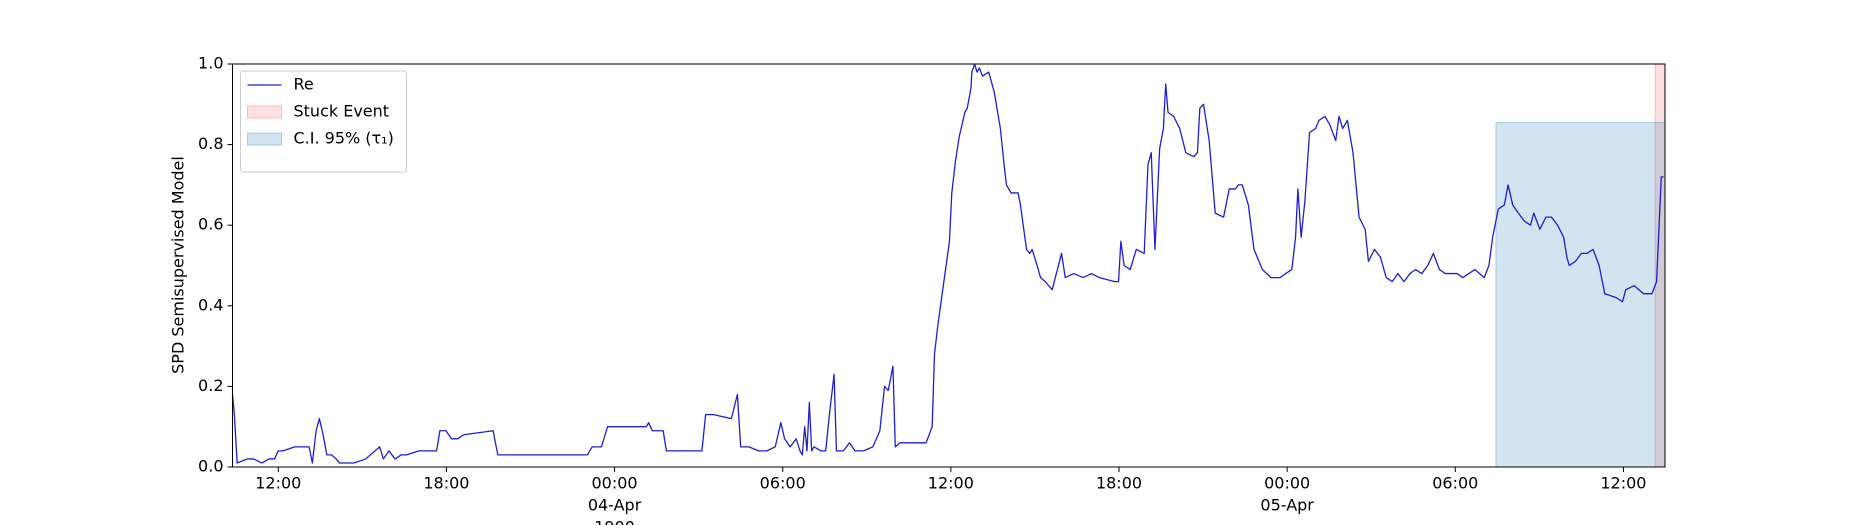 This screenshot has width=1850, height=525. What do you see at coordinates (304, 84) in the screenshot?
I see `legend-label: Re` at bounding box center [304, 84].